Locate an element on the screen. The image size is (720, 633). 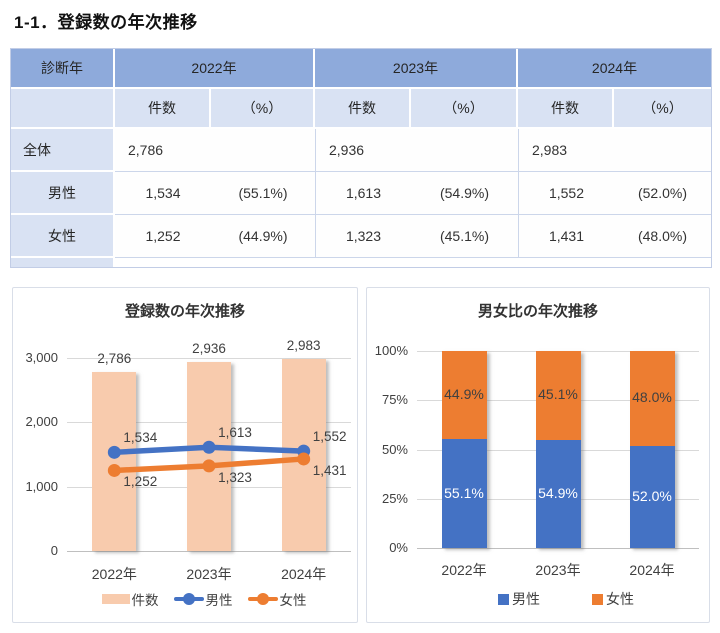
y-tick-label: 3,000 is located at coordinates (41, 357).